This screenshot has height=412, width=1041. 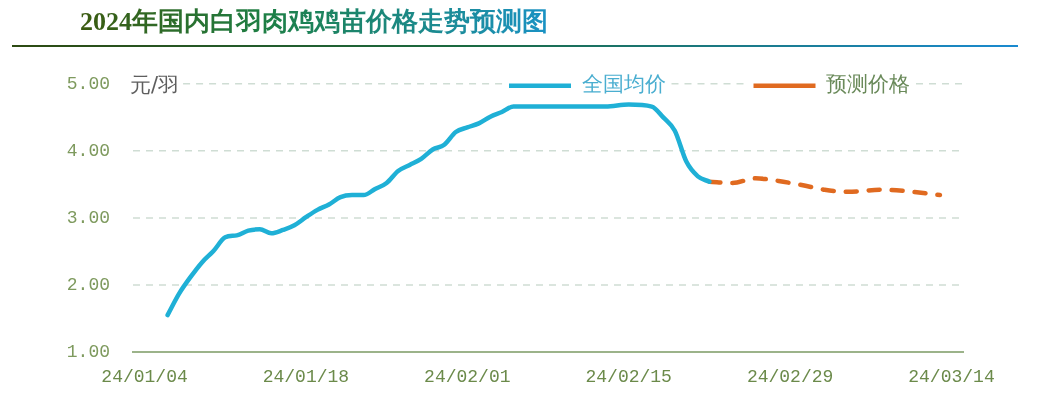 I want to click on y-tick-label: 3.00, so click(x=88, y=217).